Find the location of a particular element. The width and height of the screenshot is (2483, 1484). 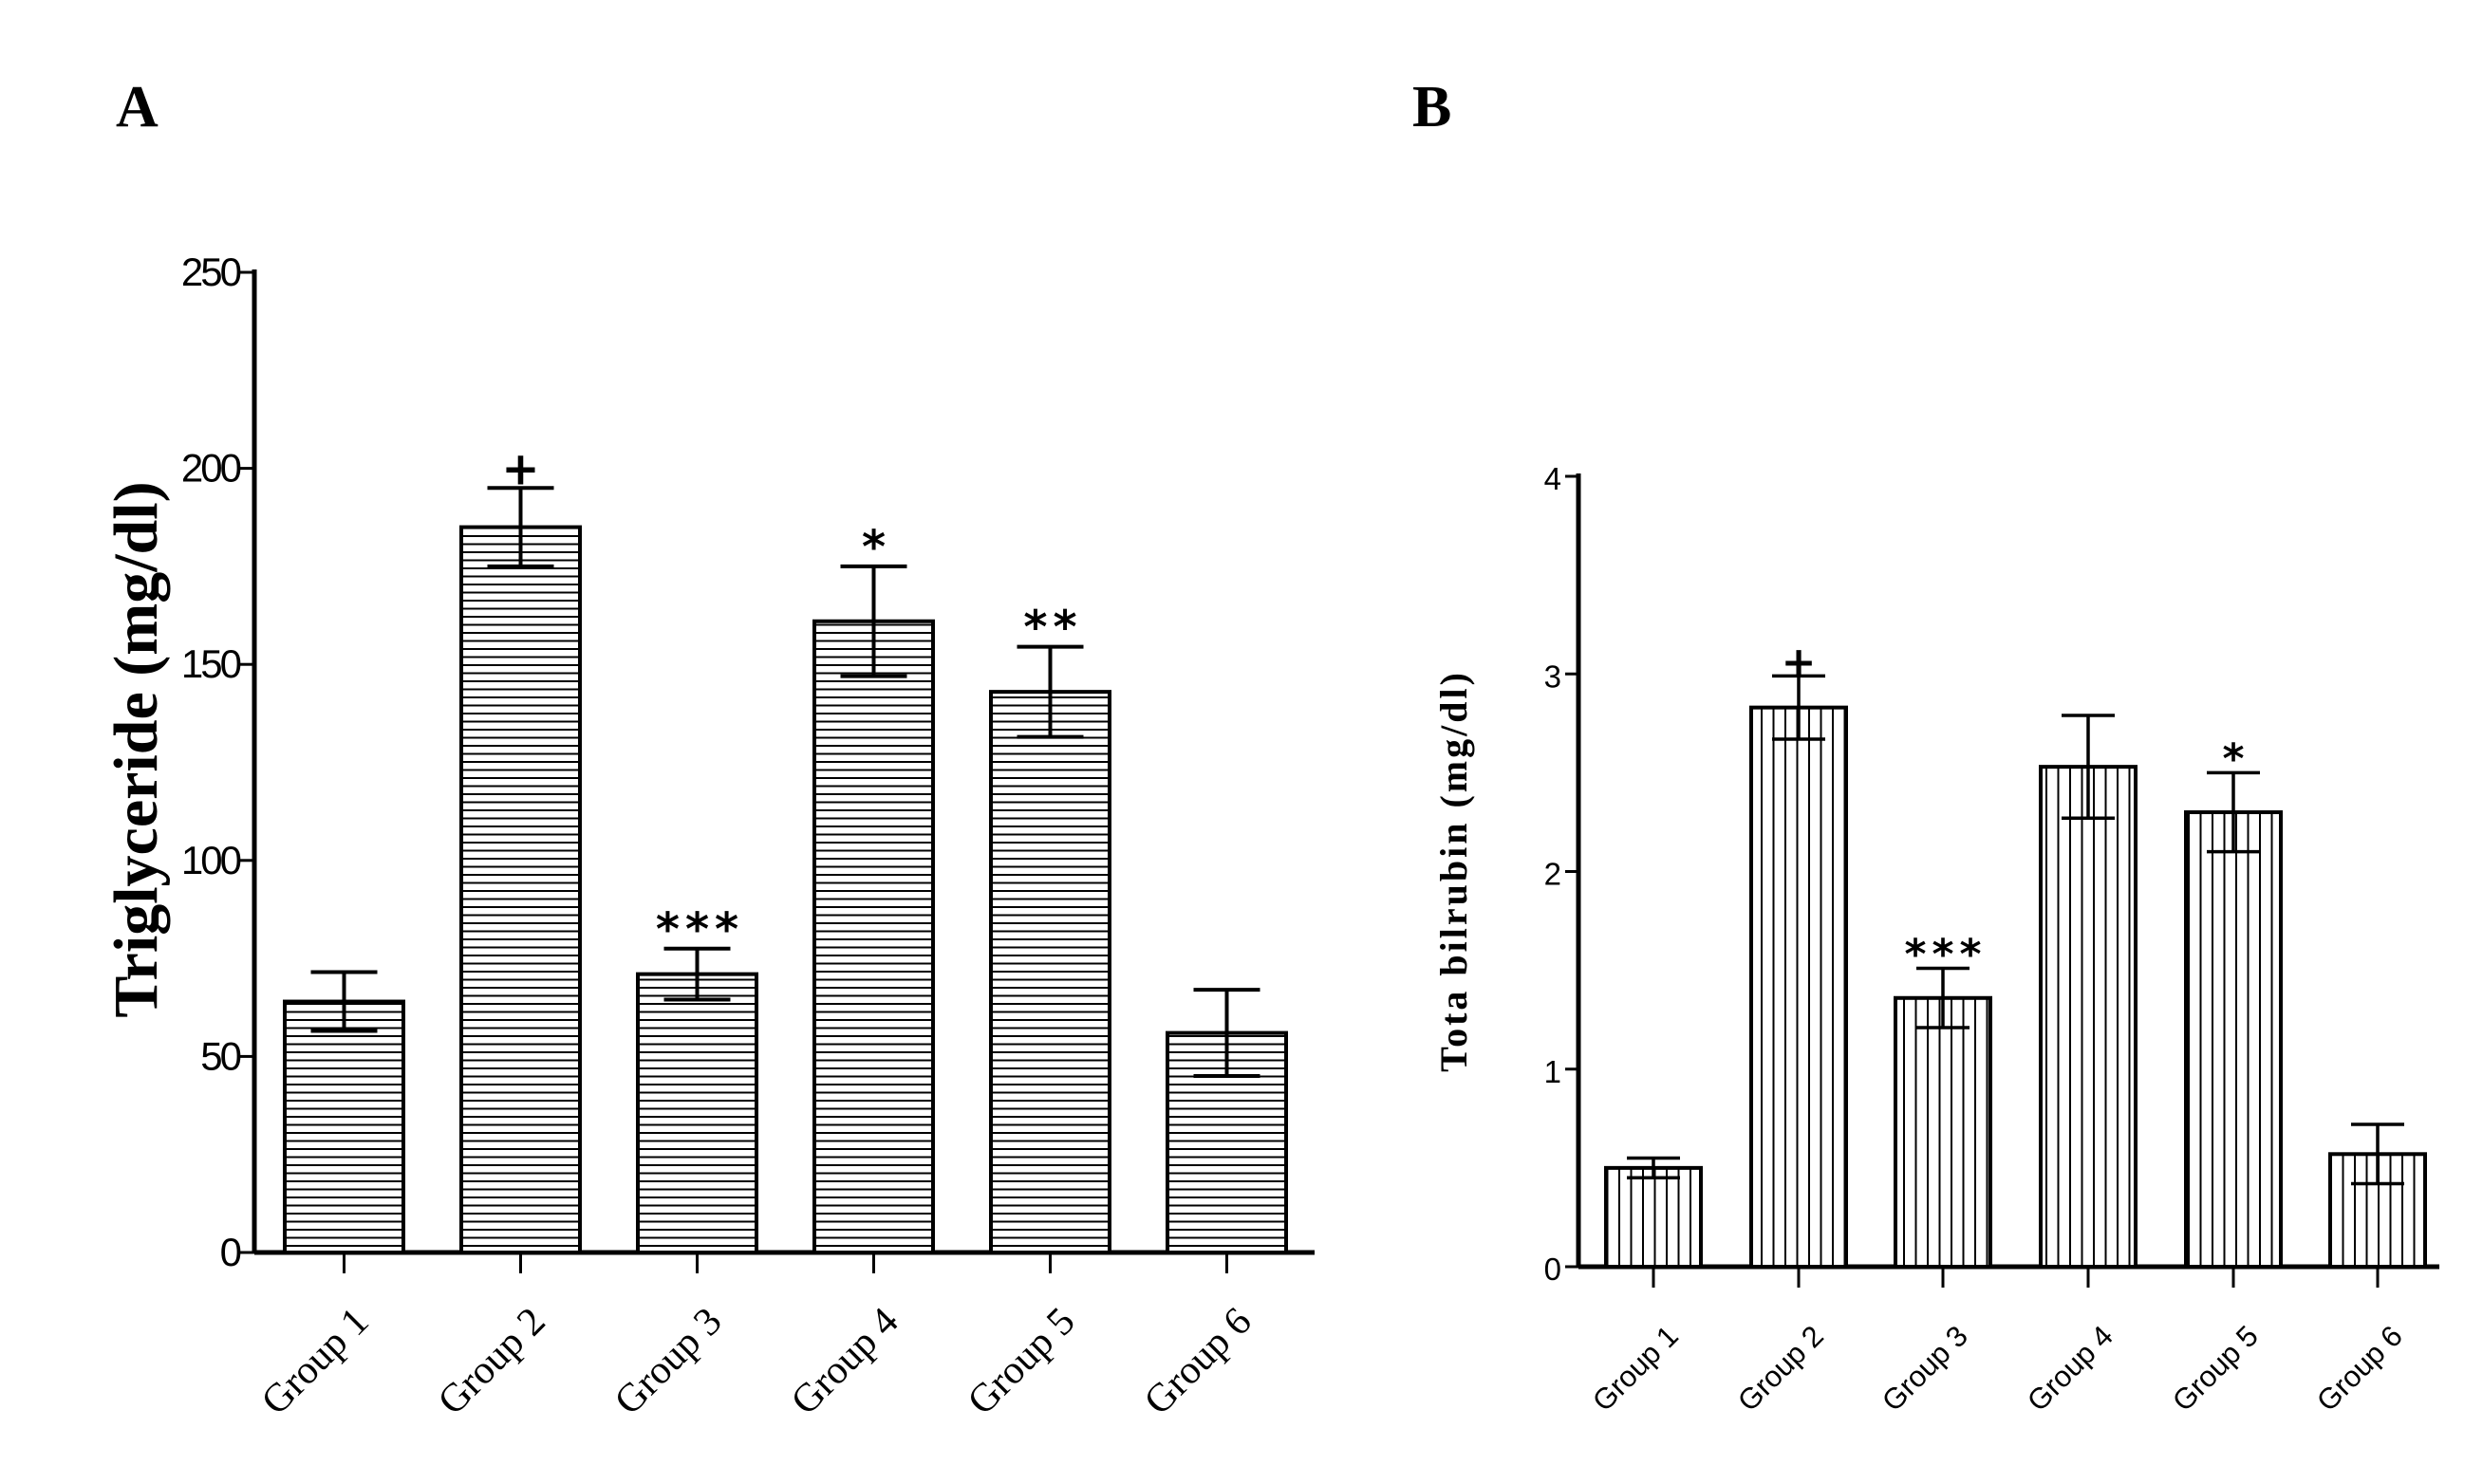

significance-annotation-b: * is located at coordinates (2236, 758).